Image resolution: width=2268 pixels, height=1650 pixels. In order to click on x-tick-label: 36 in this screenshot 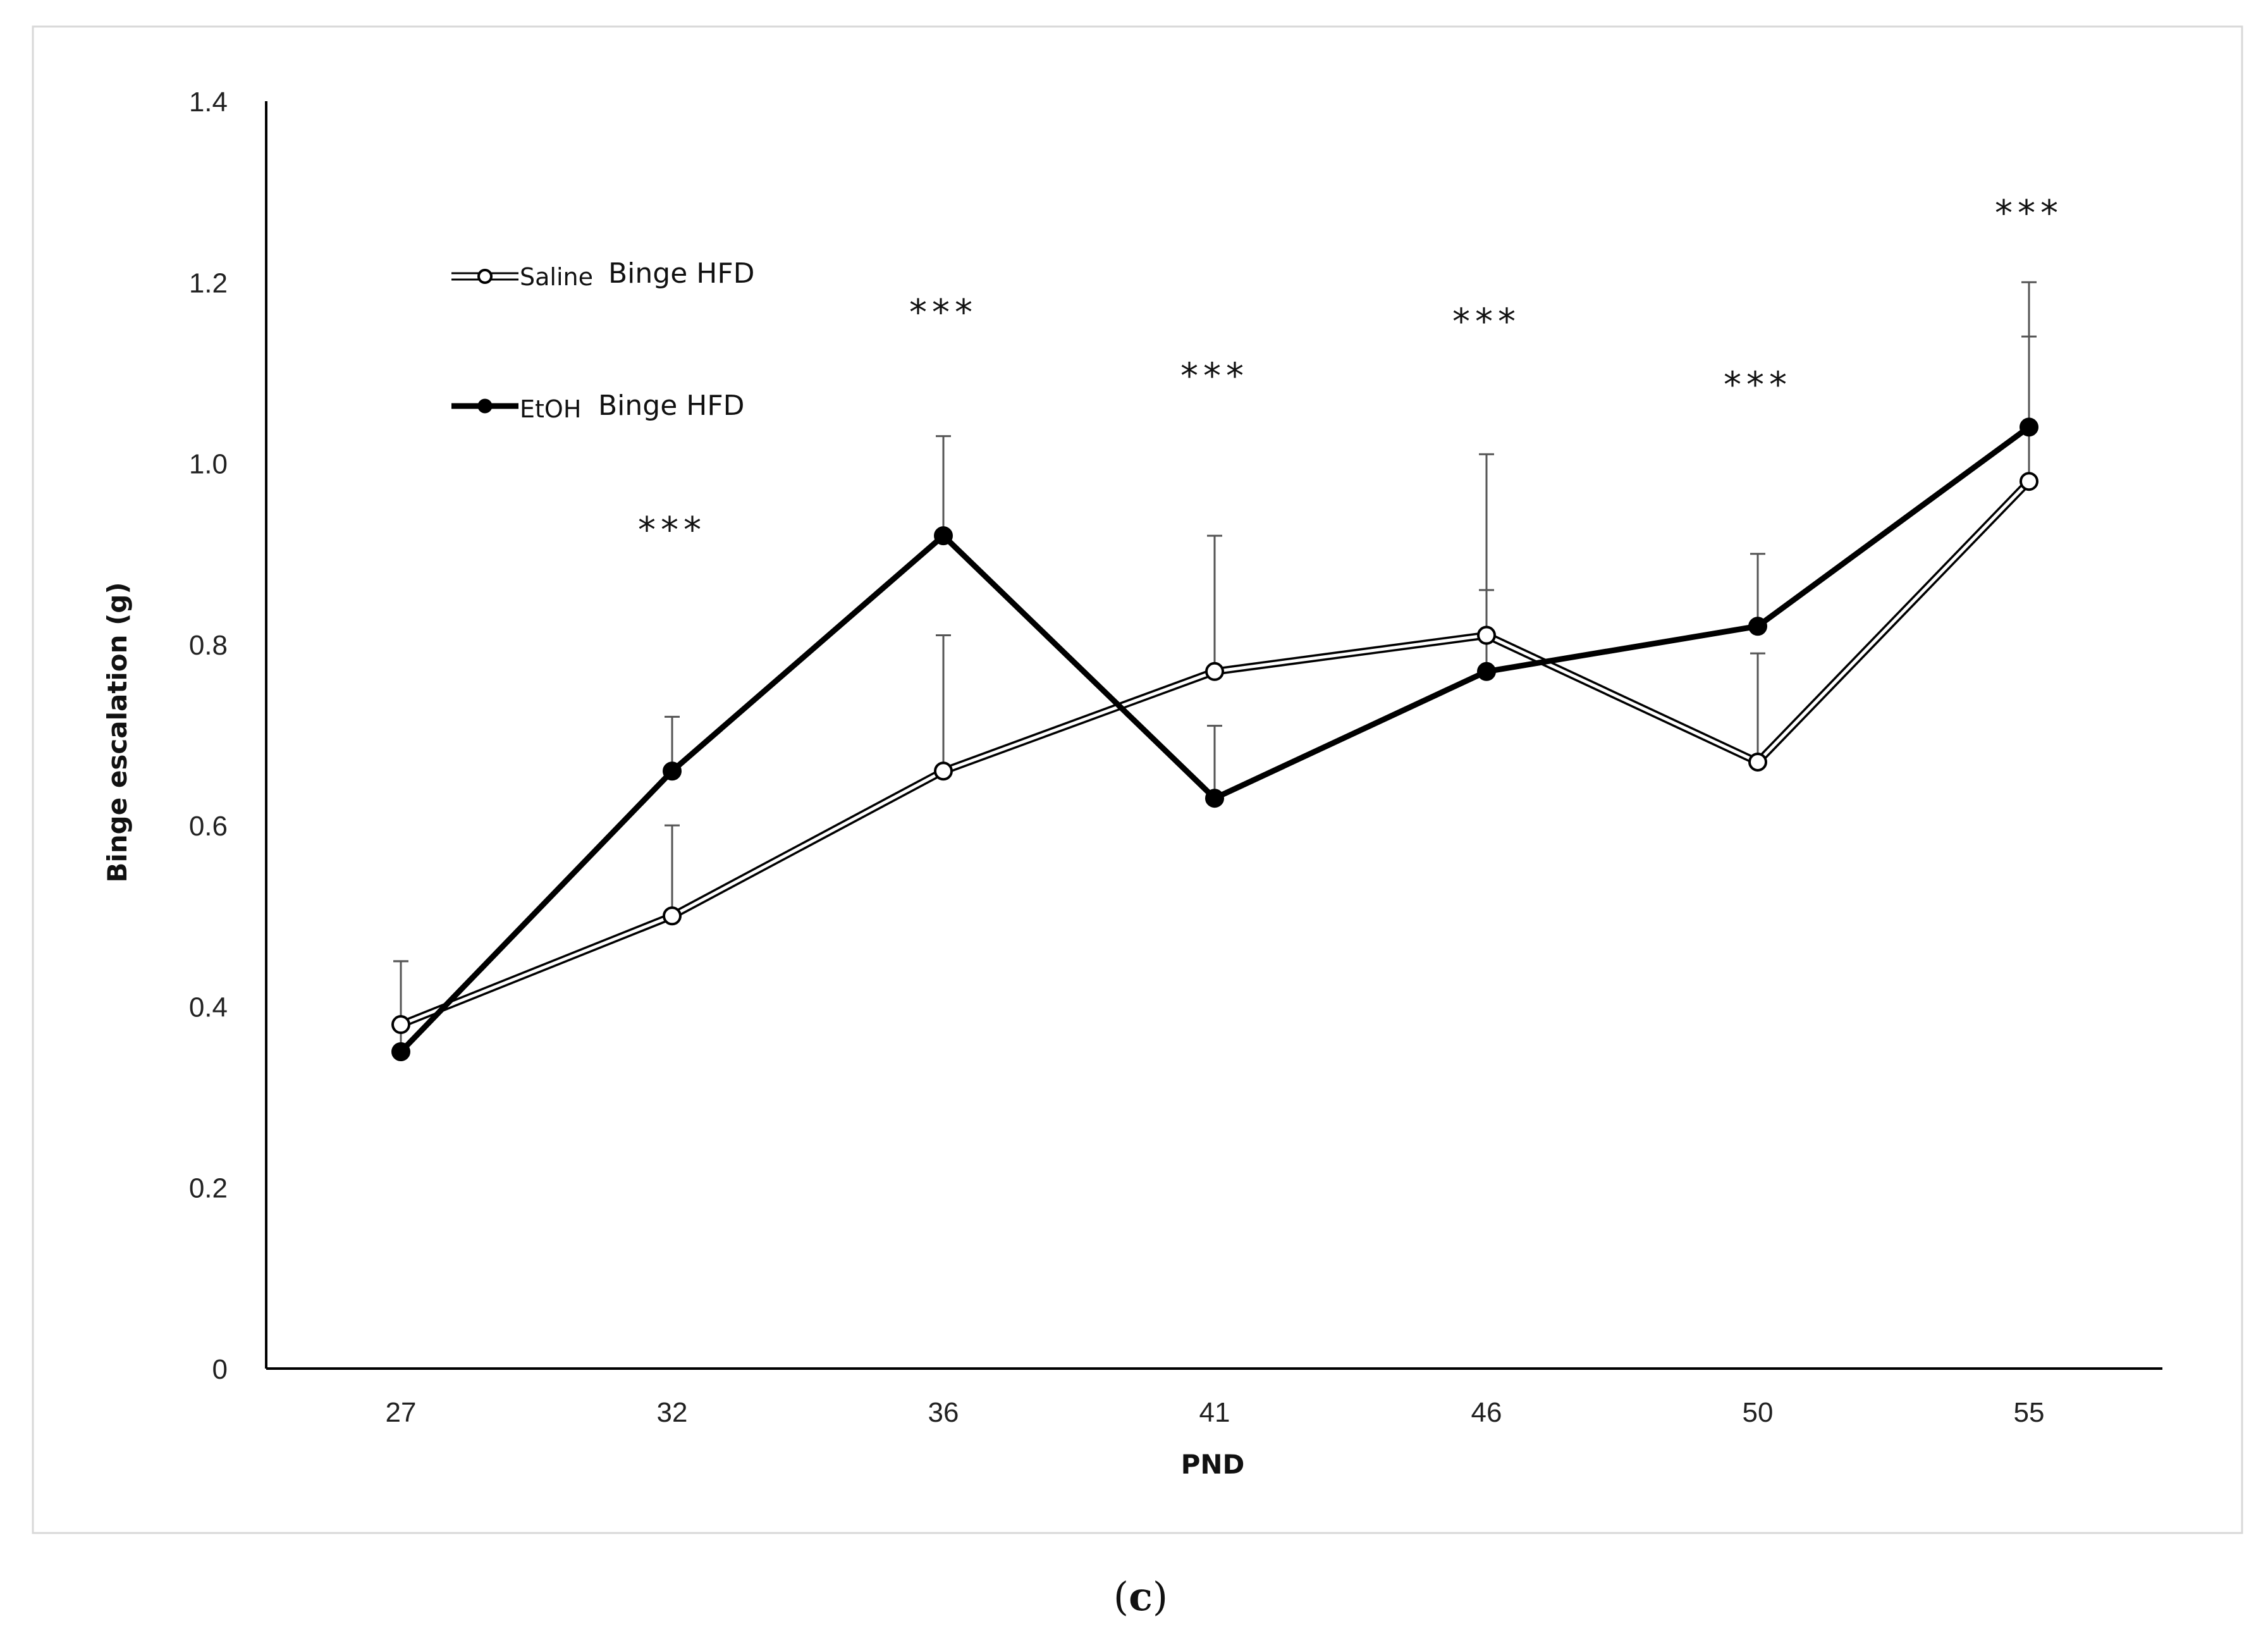, I will do `click(943, 1412)`.